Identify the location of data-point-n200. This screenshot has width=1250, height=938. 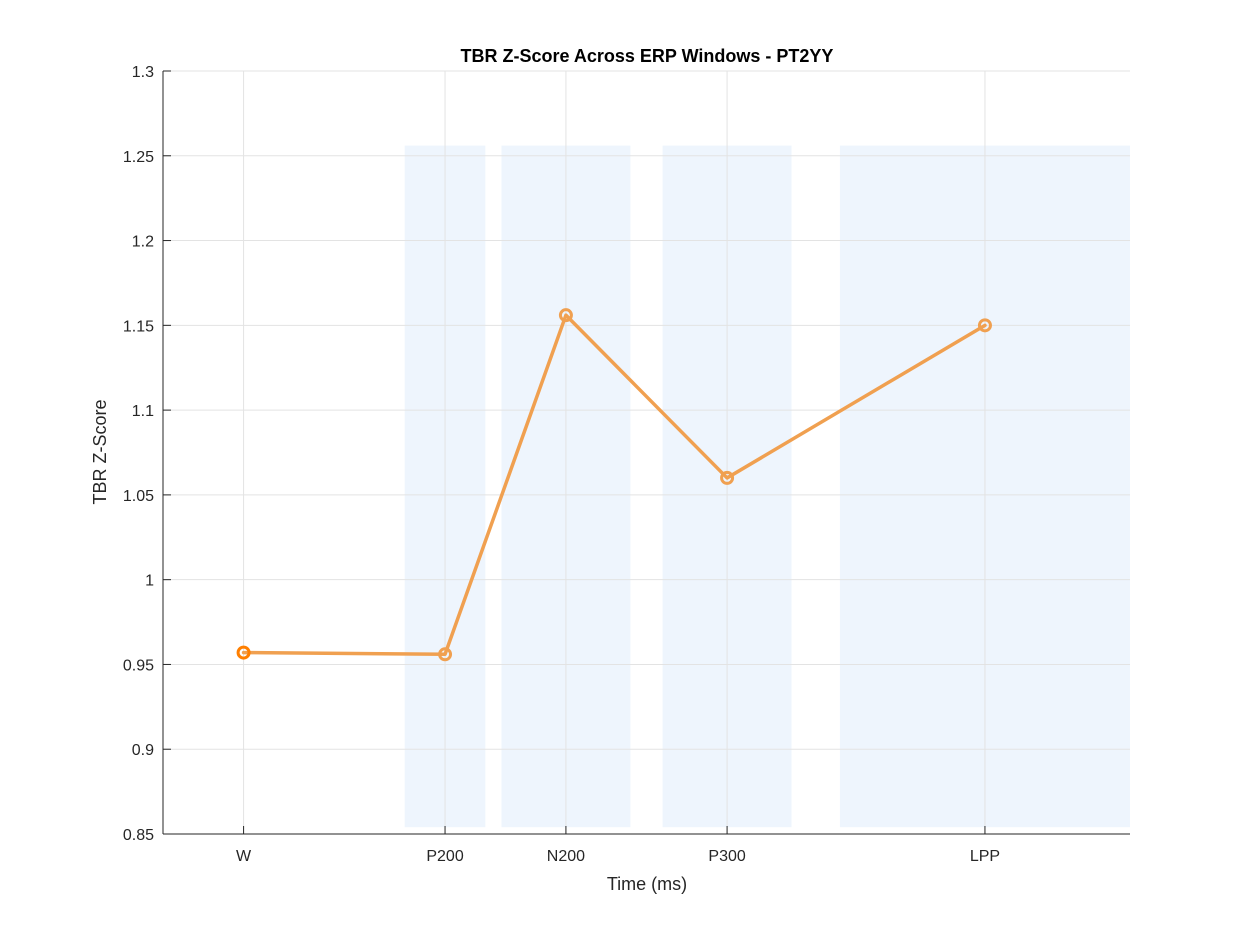
(565, 315).